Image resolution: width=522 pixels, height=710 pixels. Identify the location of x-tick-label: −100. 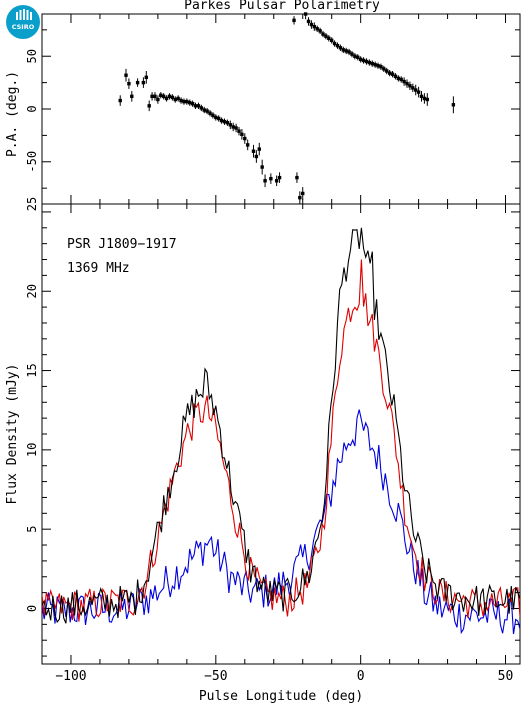
(70, 676).